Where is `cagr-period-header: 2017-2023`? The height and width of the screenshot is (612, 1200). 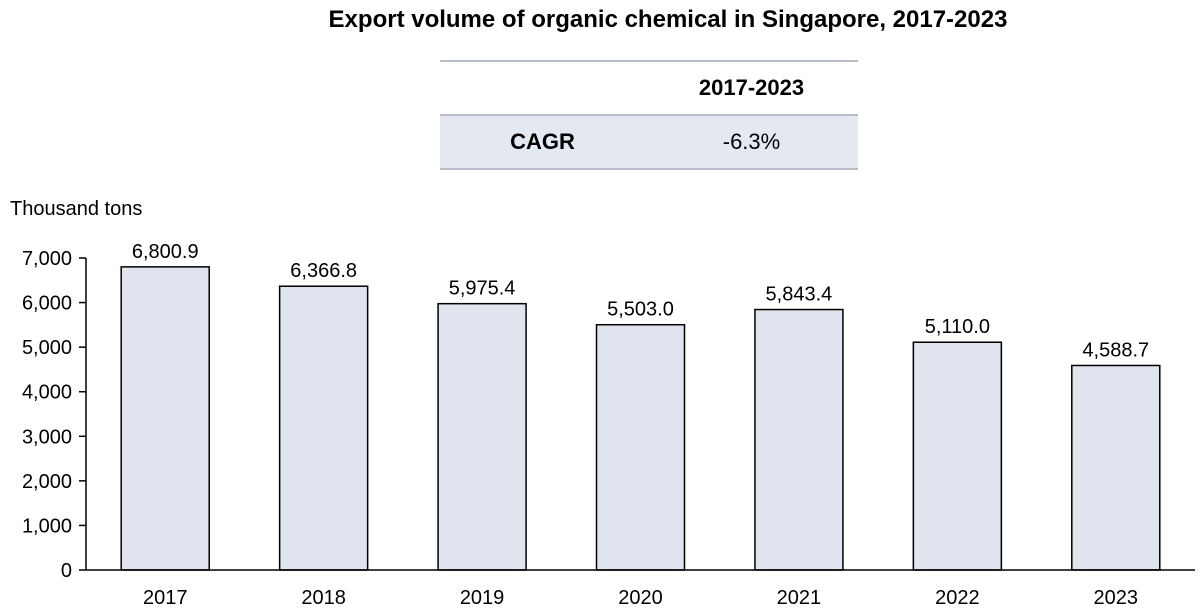 cagr-period-header: 2017-2023 is located at coordinates (751, 87).